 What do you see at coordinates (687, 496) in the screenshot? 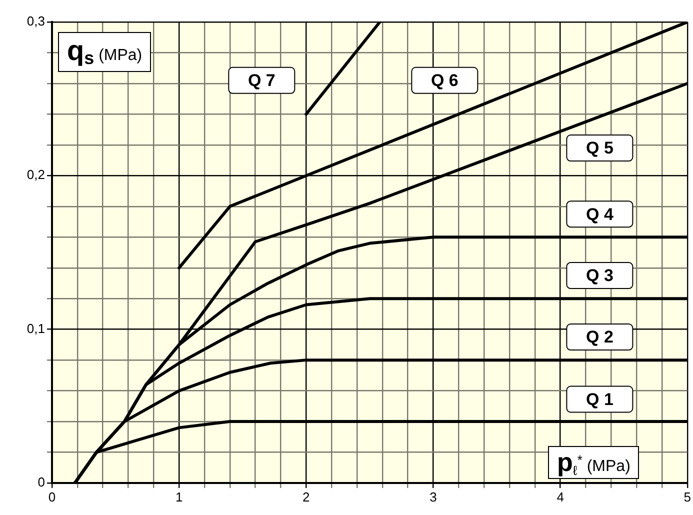
I see `x-tick-label: 5` at bounding box center [687, 496].